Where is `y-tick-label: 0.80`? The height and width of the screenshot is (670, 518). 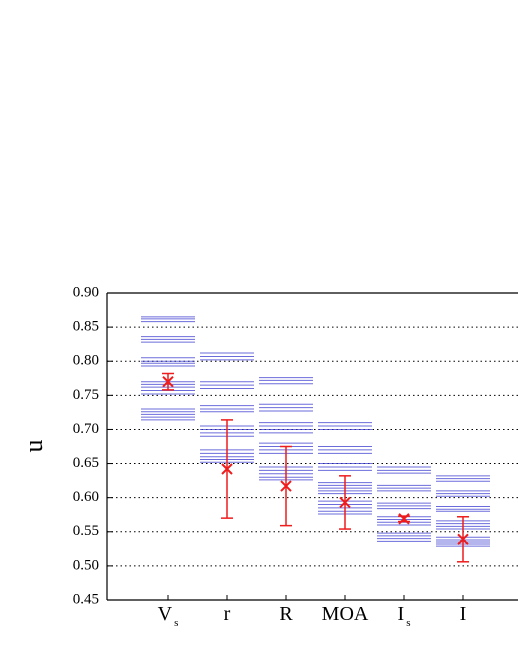 y-tick-label: 0.80 is located at coordinates (86, 361).